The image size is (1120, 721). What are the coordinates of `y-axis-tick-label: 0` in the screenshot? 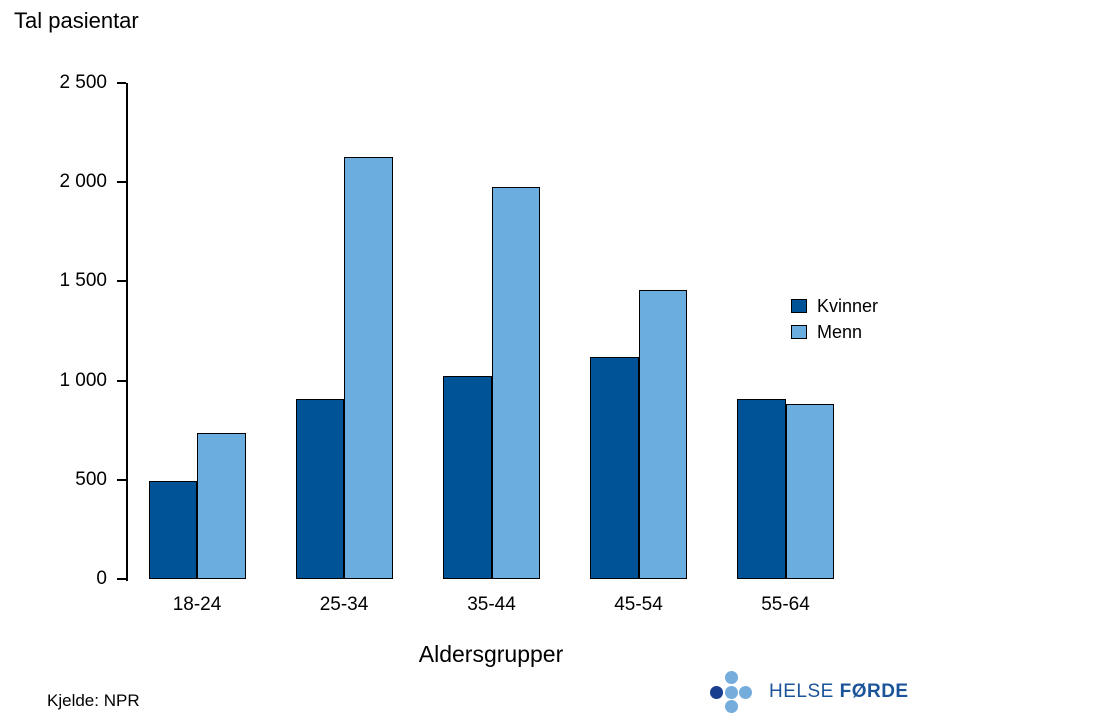 It's located at (101, 578).